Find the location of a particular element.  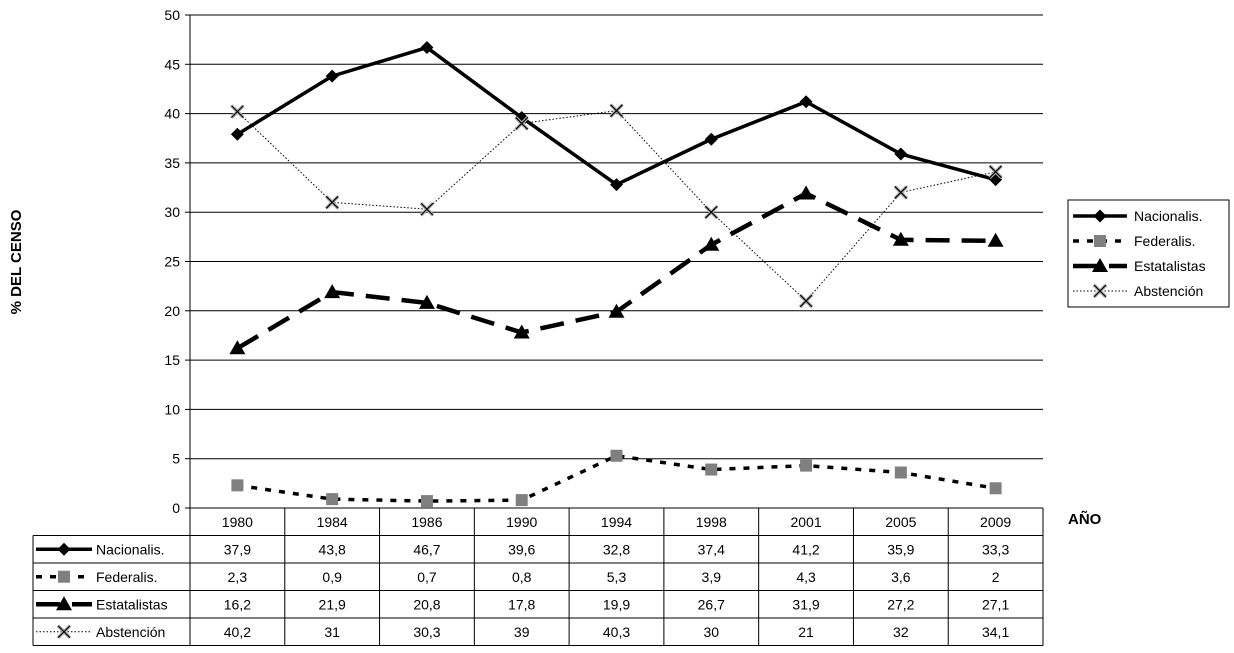

legend-box is located at coordinates (1148, 253).